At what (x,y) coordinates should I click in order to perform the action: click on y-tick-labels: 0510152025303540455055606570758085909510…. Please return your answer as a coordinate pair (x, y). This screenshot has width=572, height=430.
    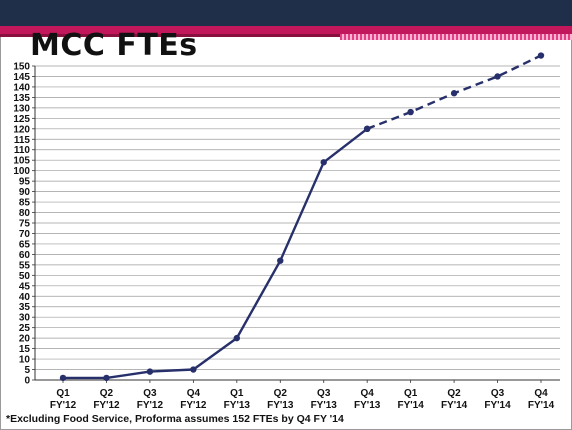
    Looking at the image, I should click on (21, 224).